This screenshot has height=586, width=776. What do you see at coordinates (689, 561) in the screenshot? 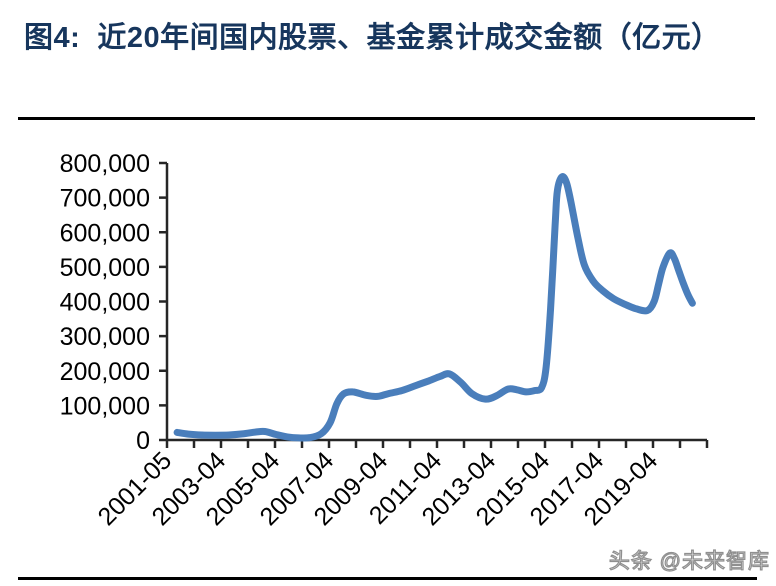
I see `watermark: 头条 @未来智库` at bounding box center [689, 561].